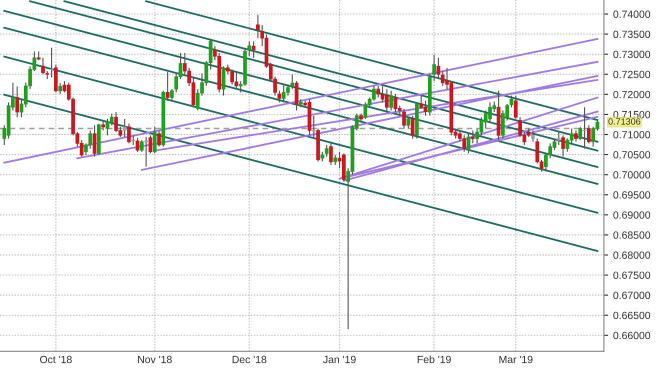  What do you see at coordinates (631, 175) in the screenshot?
I see `y-tick-label: 0.70000` at bounding box center [631, 175].